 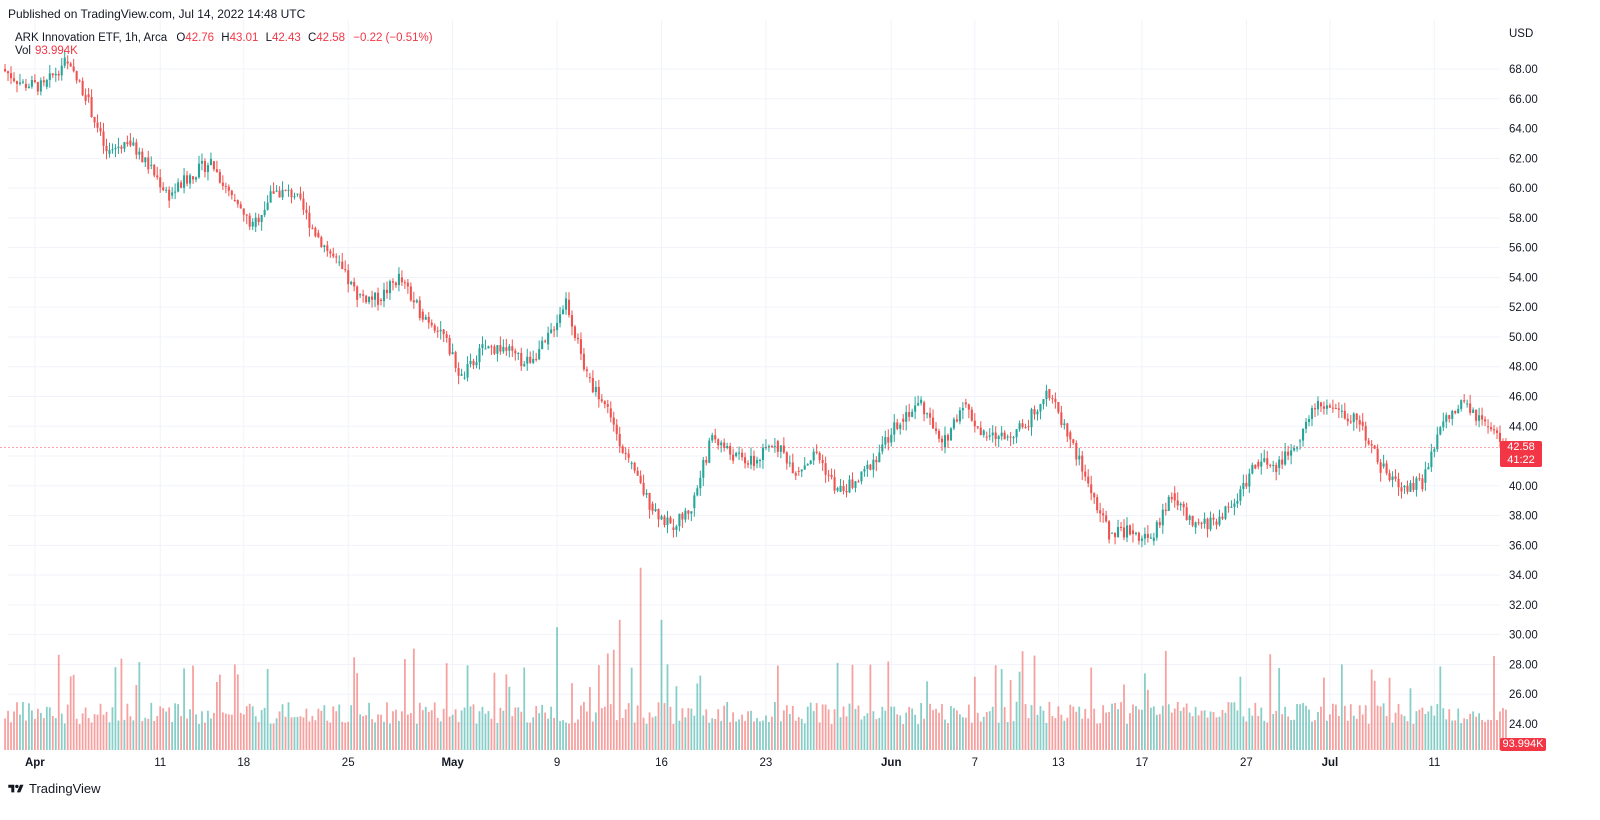 I want to click on price-tick-label: 50.00, so click(x=1523, y=338).